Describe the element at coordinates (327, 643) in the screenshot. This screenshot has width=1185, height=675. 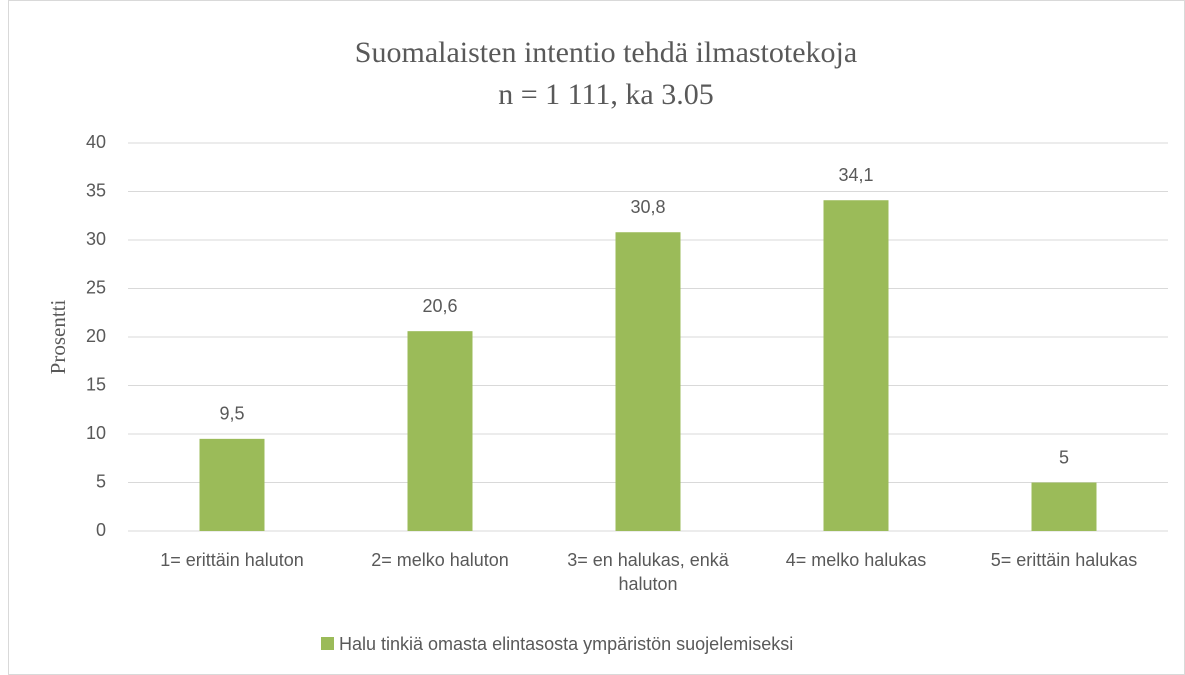
I see `legend-swatch` at that location.